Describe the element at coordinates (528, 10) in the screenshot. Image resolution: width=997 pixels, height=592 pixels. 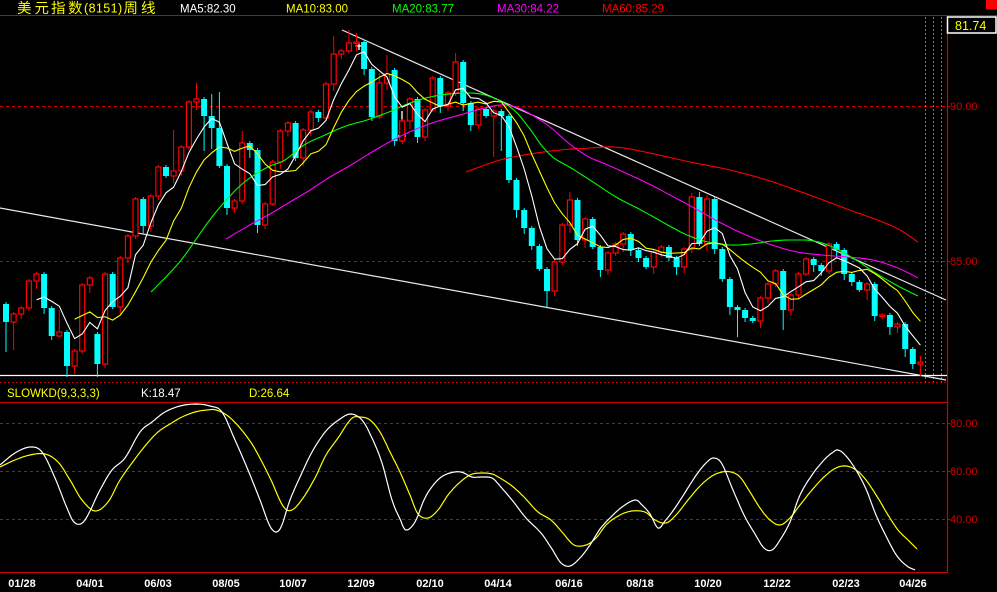
I see `svg-text: MA30:84.22` at that location.